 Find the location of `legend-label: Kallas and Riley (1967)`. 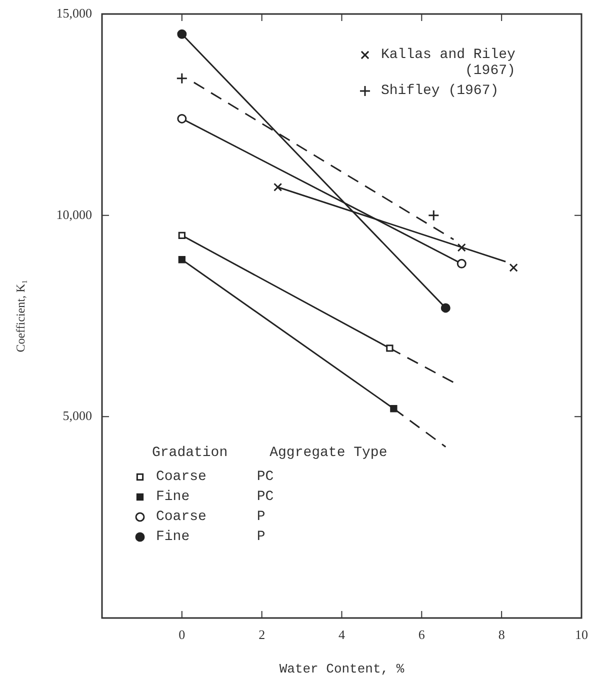

legend-label: Kallas and Riley (1967) is located at coordinates (448, 63).